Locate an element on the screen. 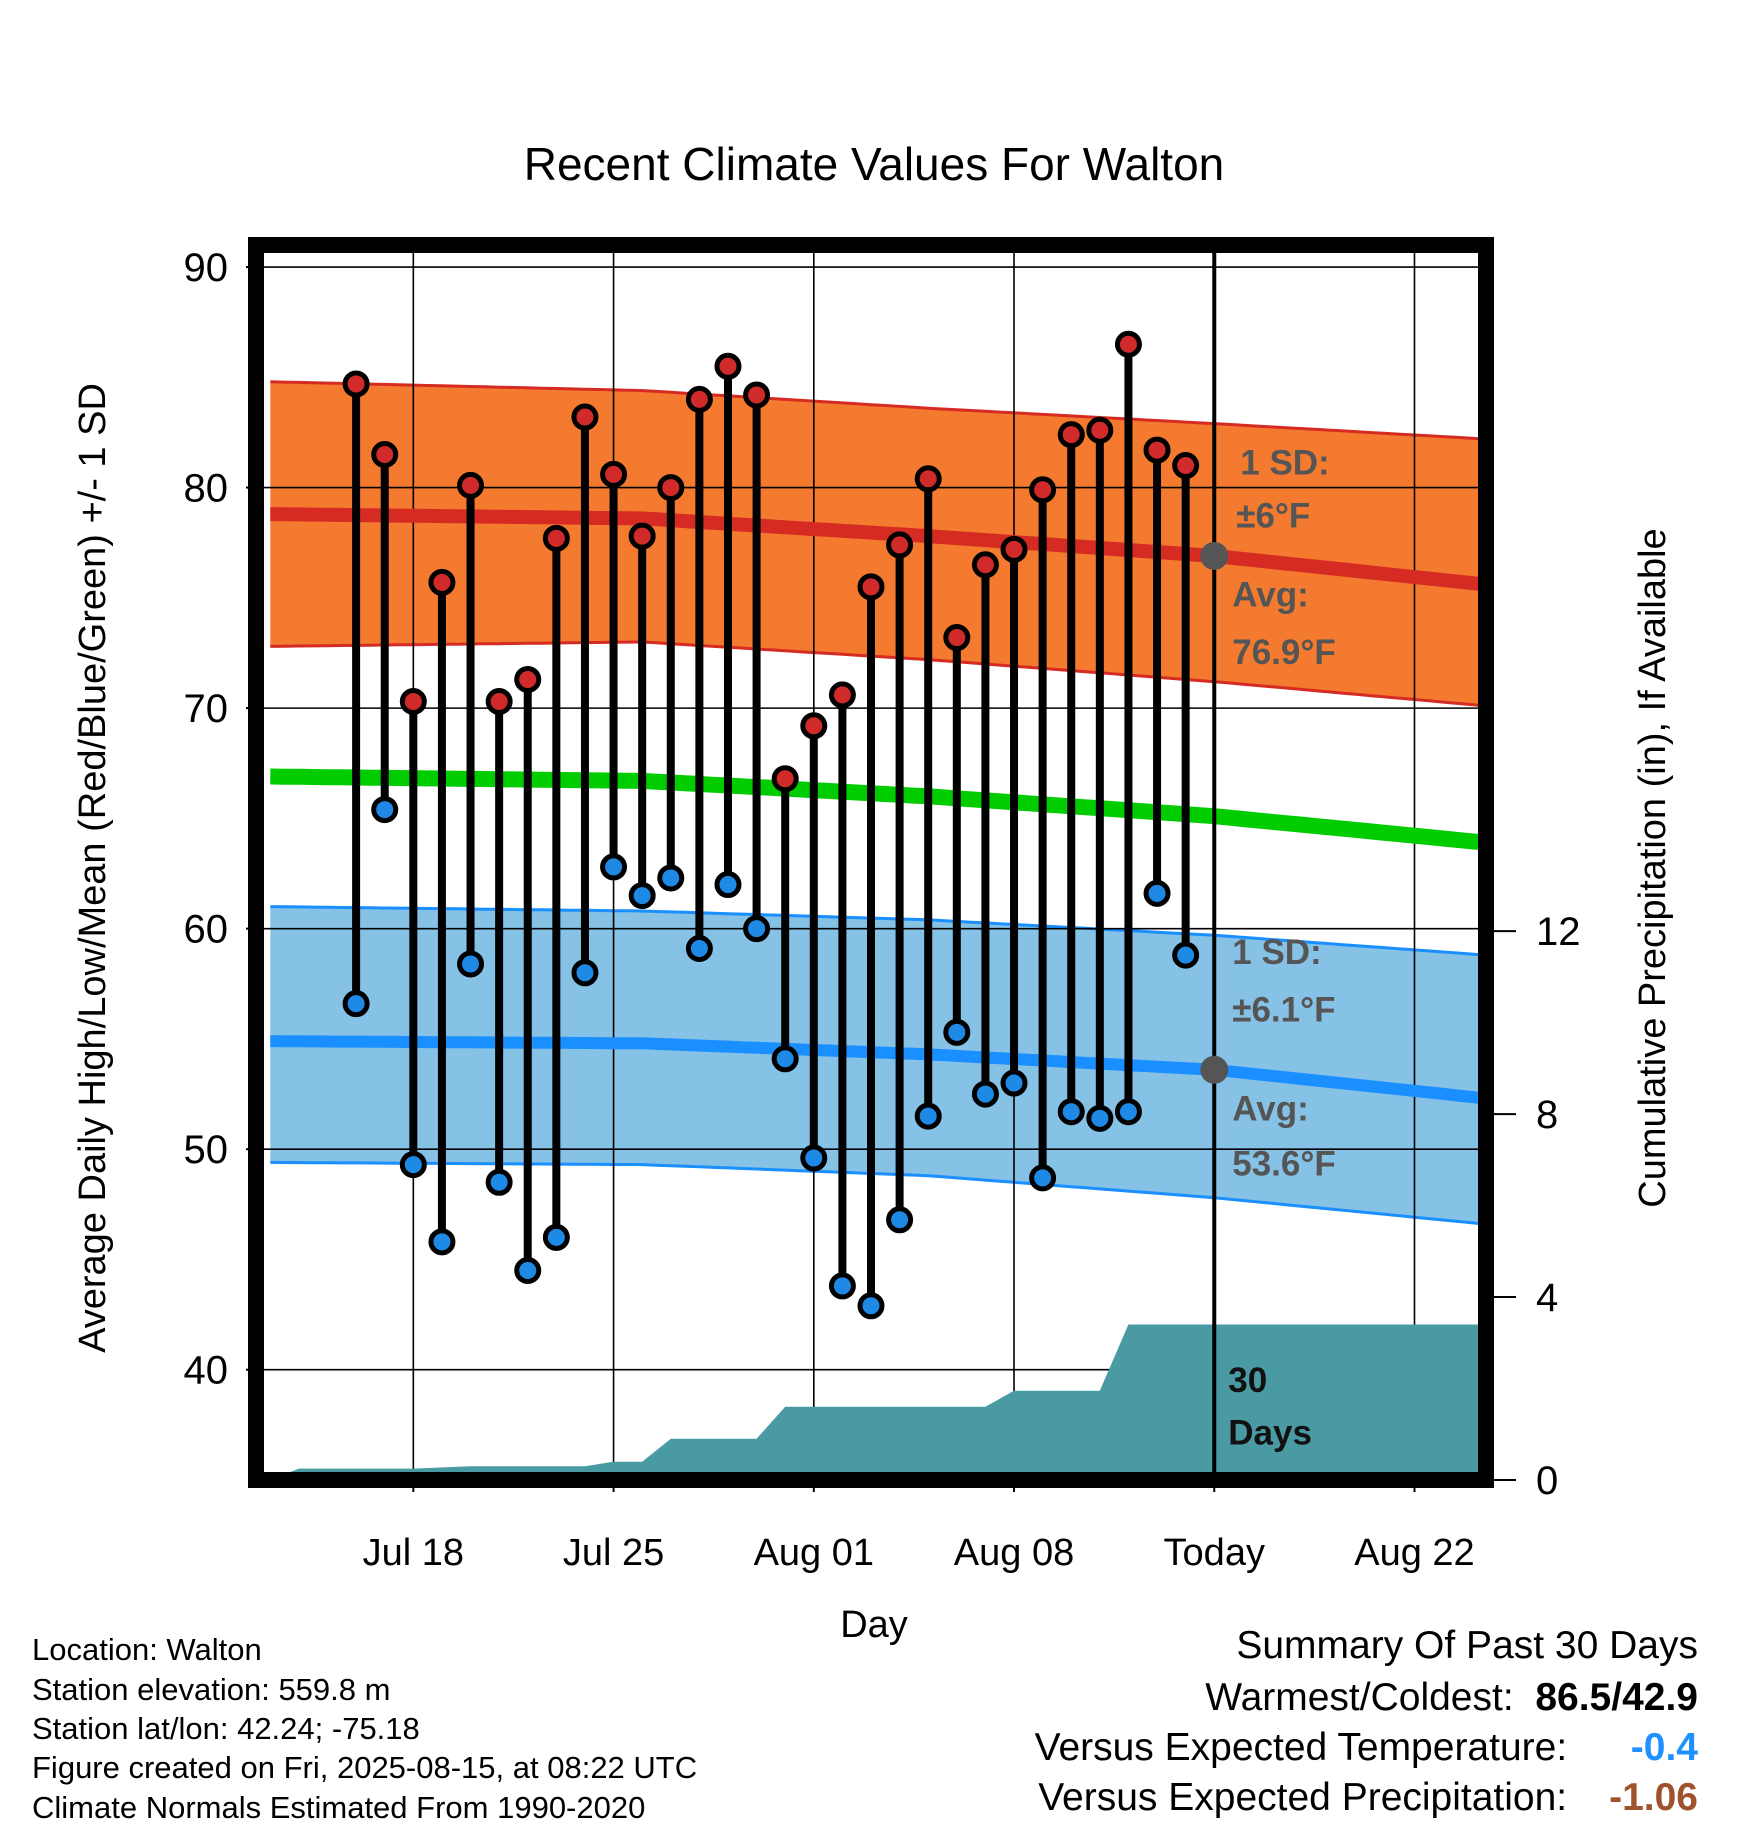 The height and width of the screenshot is (1828, 1748). warm-cold-value: 86.5/42.9 is located at coordinates (1616, 1697).